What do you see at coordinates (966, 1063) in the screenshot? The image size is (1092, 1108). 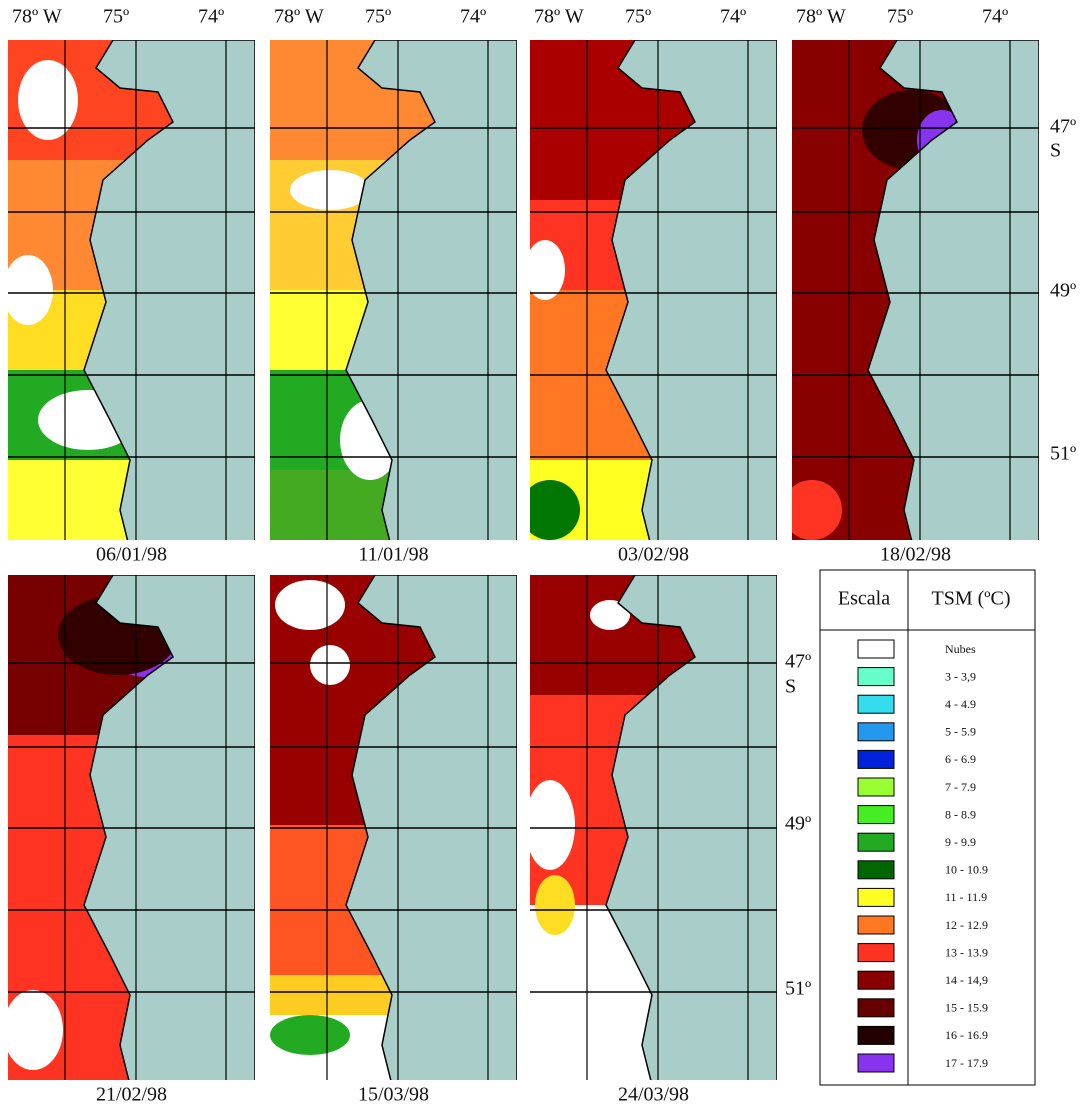 I see `legend-label: 17 - 17.9` at bounding box center [966, 1063].